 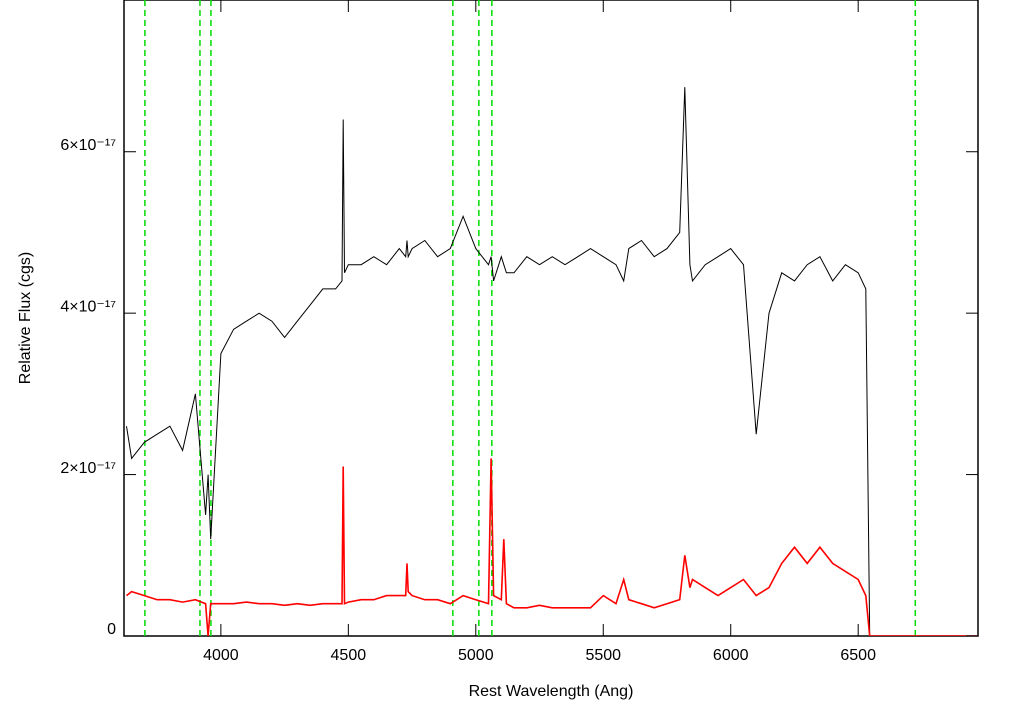 I want to click on y-tick-label: 6×10⁻¹⁷, so click(x=88, y=145).